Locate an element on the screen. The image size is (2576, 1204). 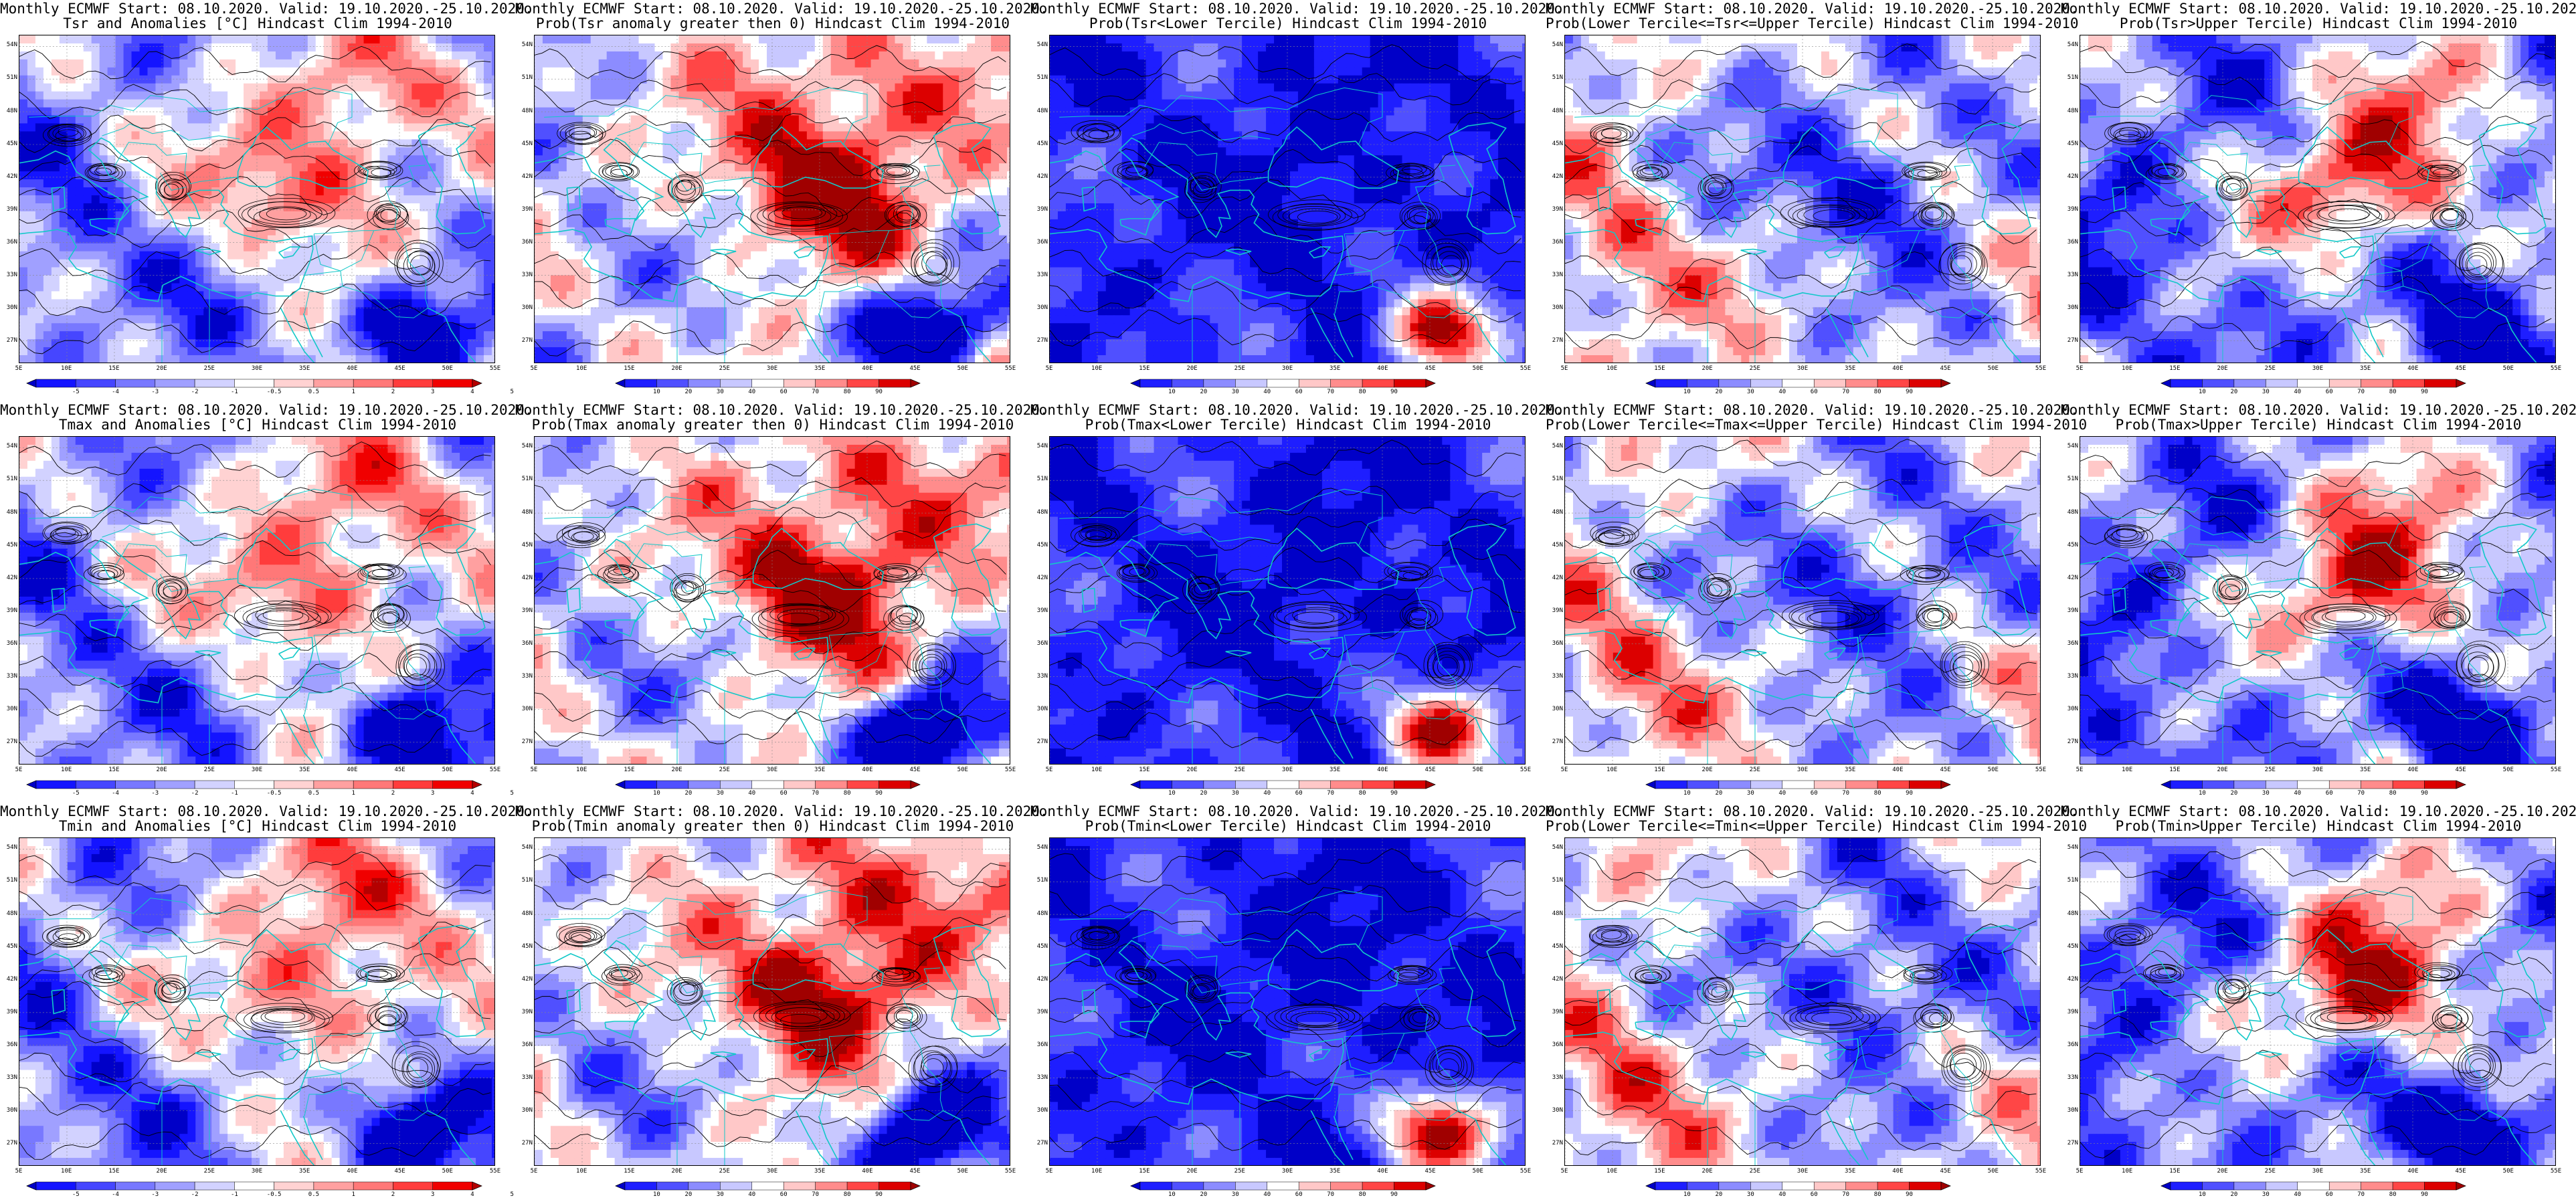
colorbar-label: -3 is located at coordinates (155, 392).